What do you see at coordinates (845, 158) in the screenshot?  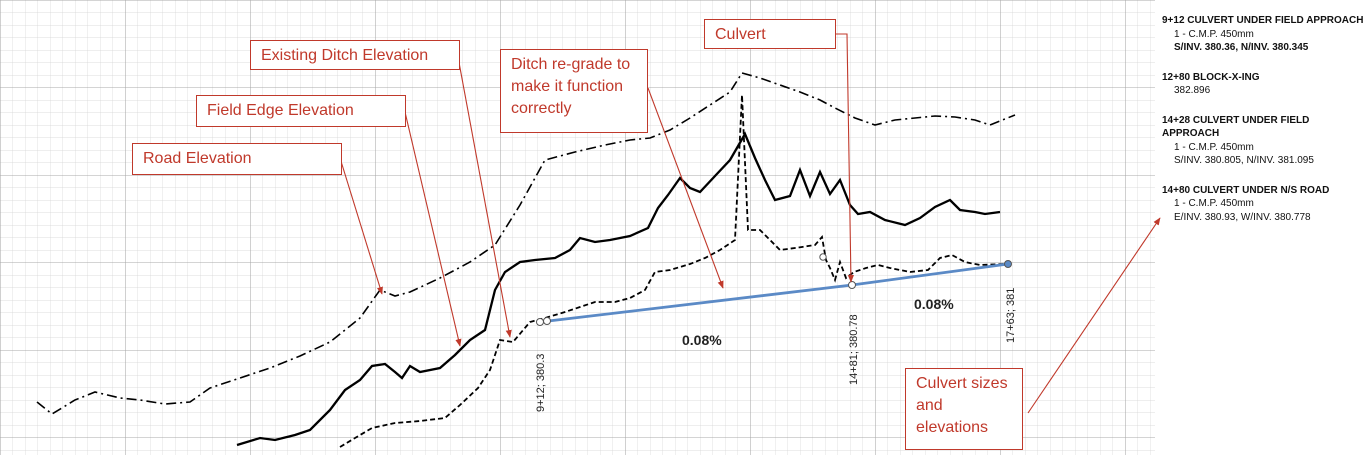 I see `arrow-culvert` at bounding box center [845, 158].